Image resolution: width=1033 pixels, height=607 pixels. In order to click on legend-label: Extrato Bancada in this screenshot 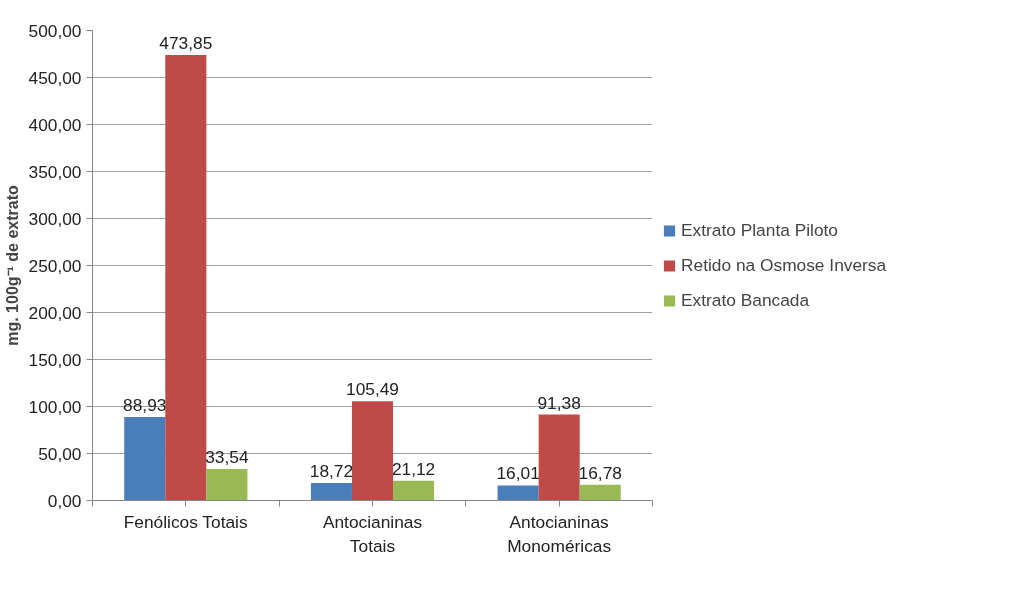, I will do `click(745, 300)`.